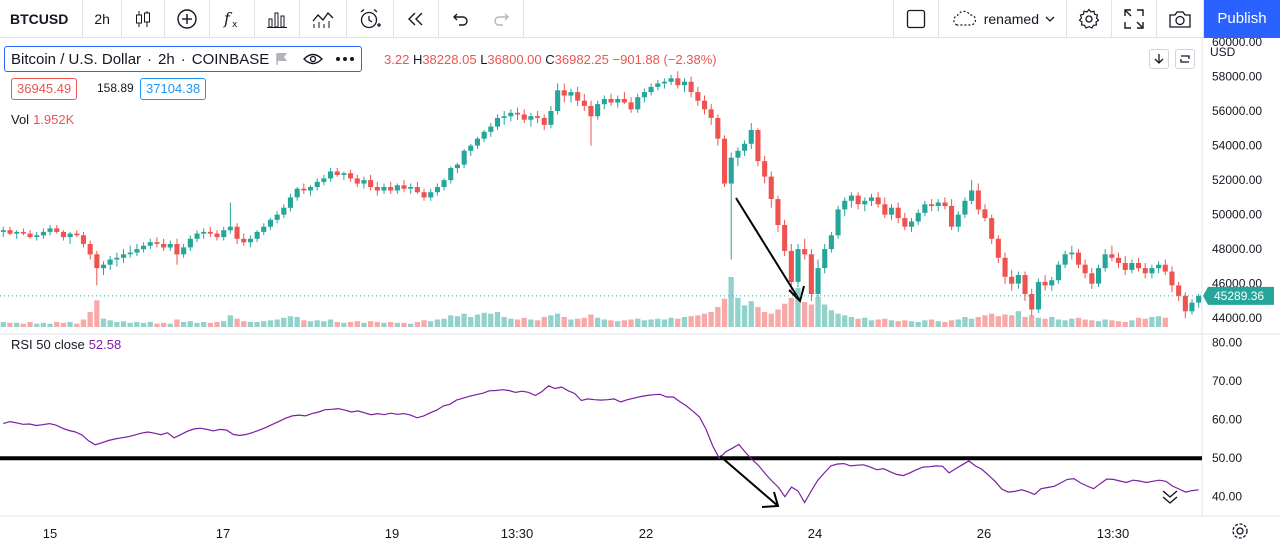 The height and width of the screenshot is (546, 1280). What do you see at coordinates (517, 533) in the screenshot?
I see `time-axis-label: 13:30` at bounding box center [517, 533].